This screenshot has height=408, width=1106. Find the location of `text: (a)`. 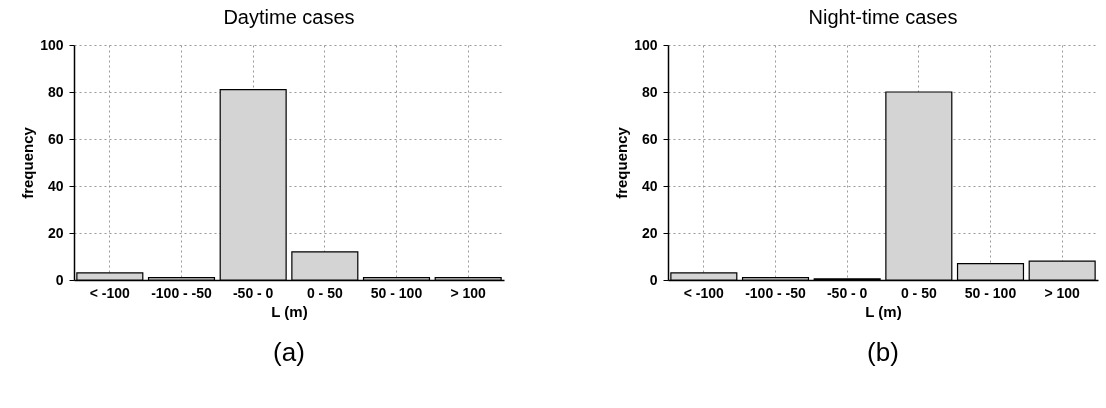

text: (a) is located at coordinates (289, 352).